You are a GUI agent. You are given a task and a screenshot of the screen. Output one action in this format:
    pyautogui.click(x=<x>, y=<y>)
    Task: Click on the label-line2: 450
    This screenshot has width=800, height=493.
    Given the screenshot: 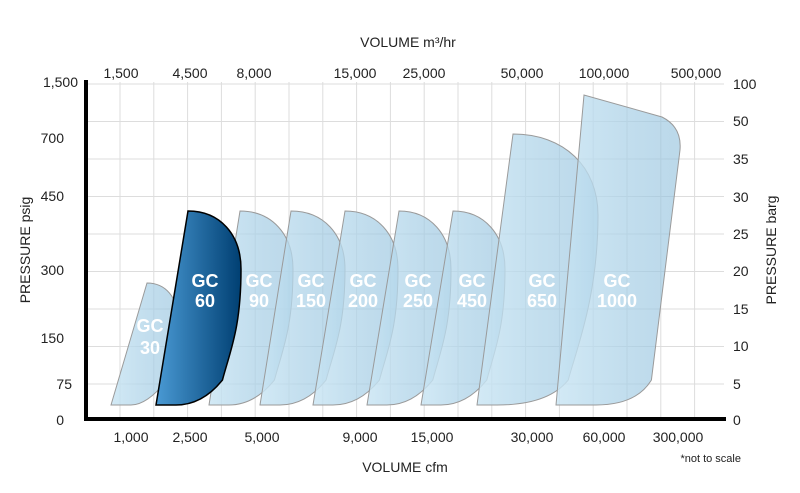 What is the action you would take?
    pyautogui.click(x=472, y=301)
    